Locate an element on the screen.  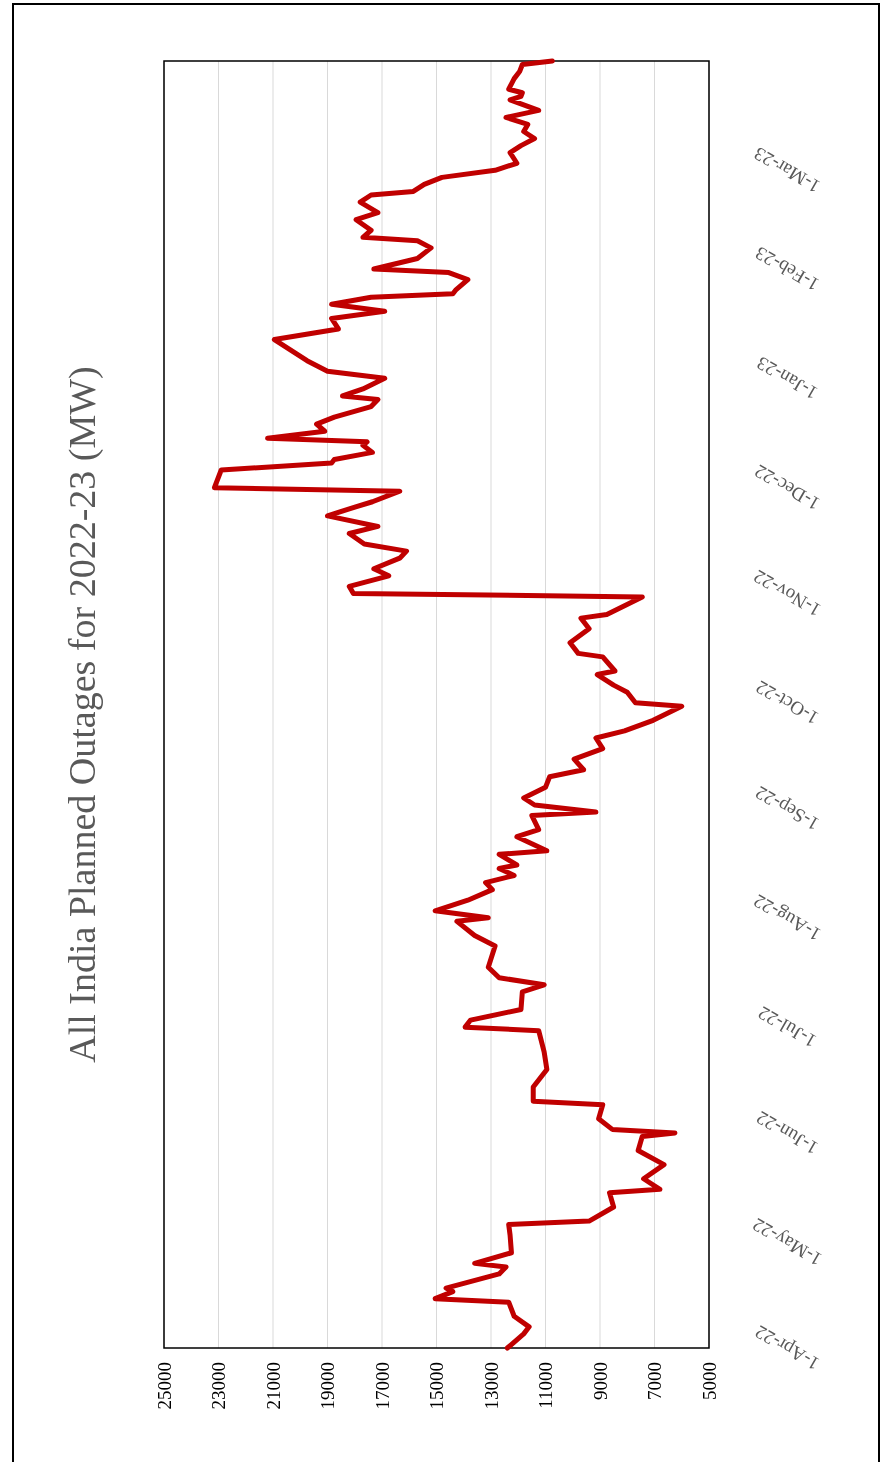
x-tick-label: 15000 is located at coordinates (436, 1386).